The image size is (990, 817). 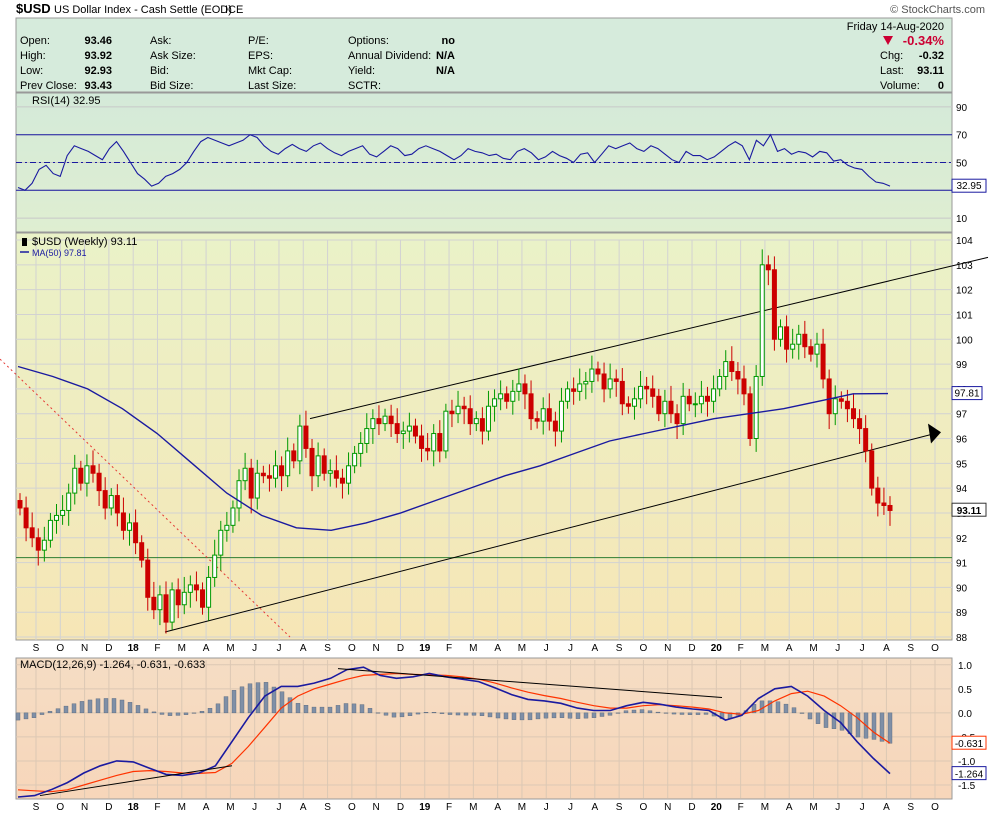 What do you see at coordinates (454, 732) in the screenshot?
I see `macd-line` at bounding box center [454, 732].